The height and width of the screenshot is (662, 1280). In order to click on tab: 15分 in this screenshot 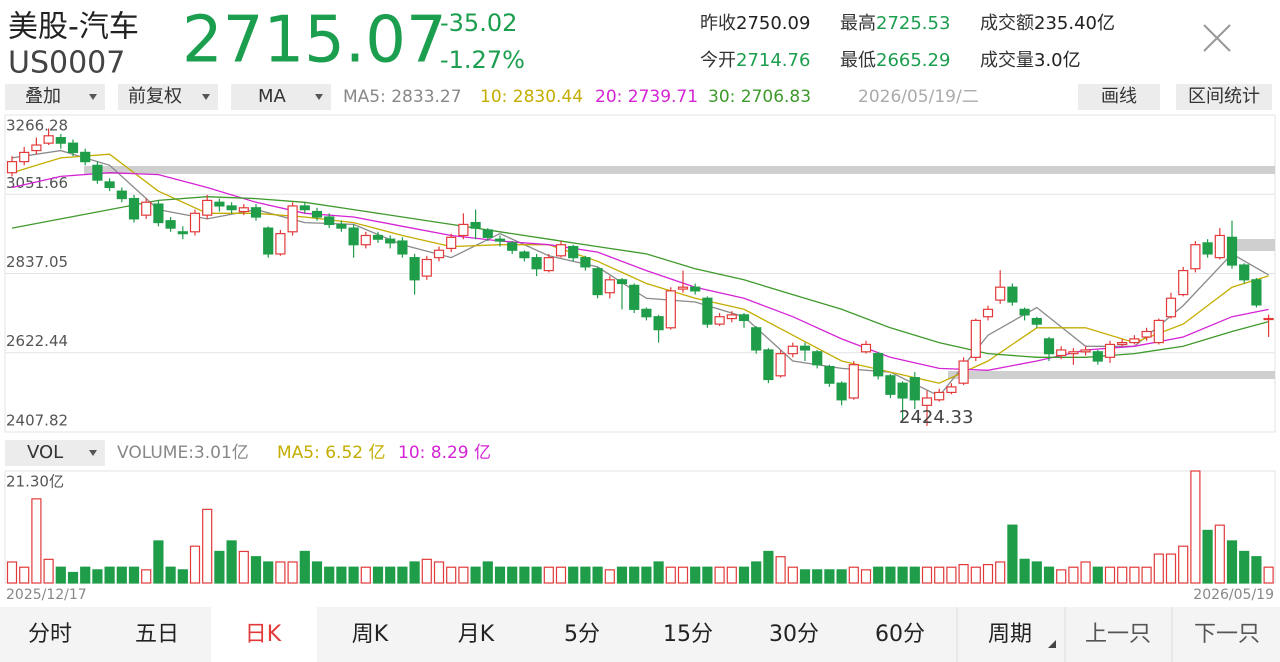, I will do `click(688, 634)`.